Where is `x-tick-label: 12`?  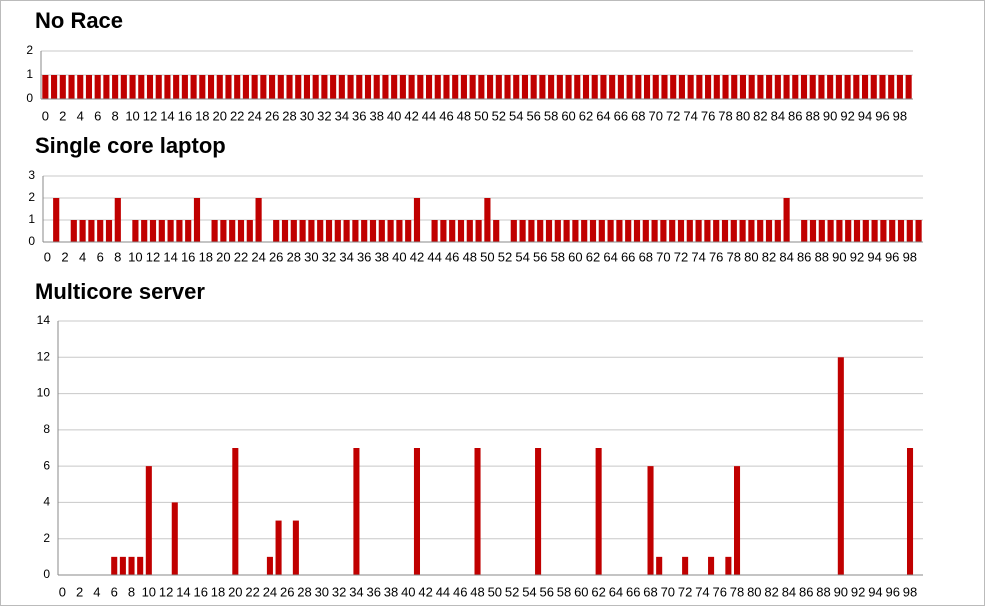 x-tick-label: 12 is located at coordinates (166, 591).